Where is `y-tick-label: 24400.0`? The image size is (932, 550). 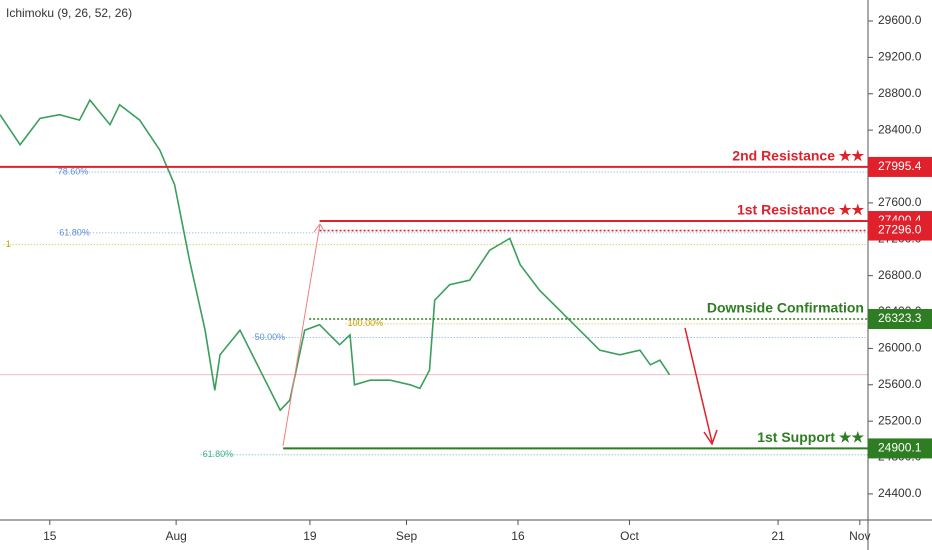 y-tick-label: 24400.0 is located at coordinates (900, 493).